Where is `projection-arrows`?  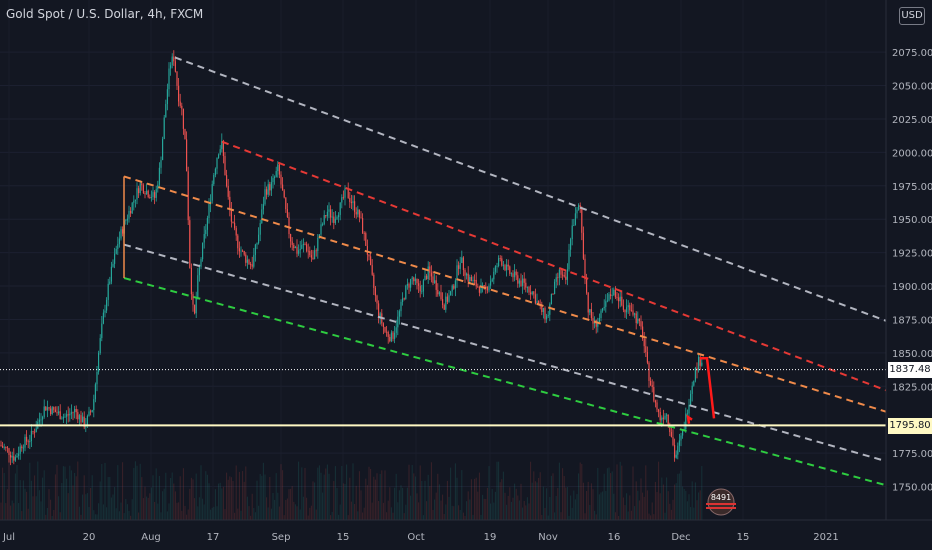
projection-arrows is located at coordinates (701, 390).